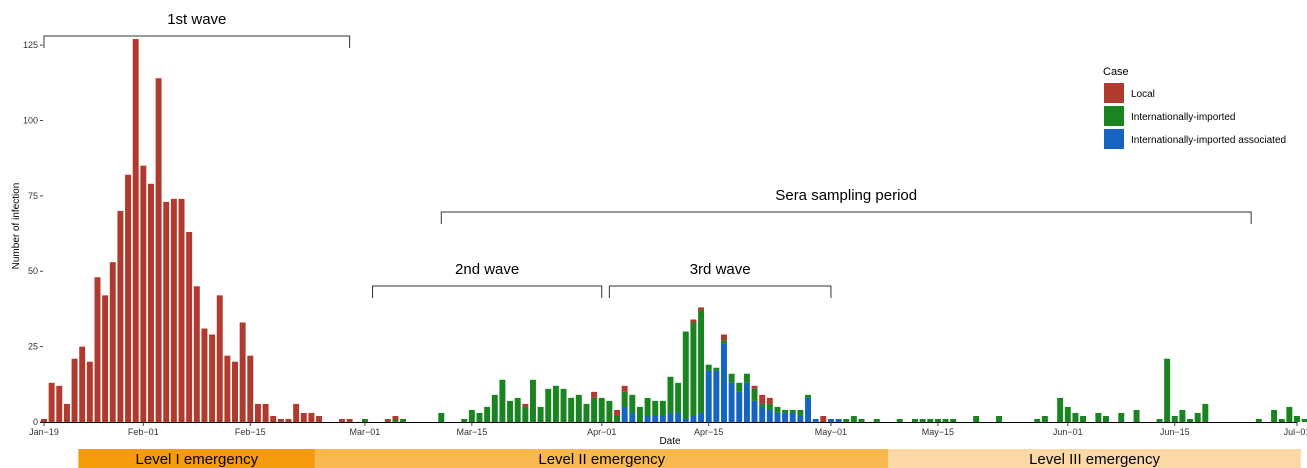  I want to click on legend-label: Local, so click(1143, 94).